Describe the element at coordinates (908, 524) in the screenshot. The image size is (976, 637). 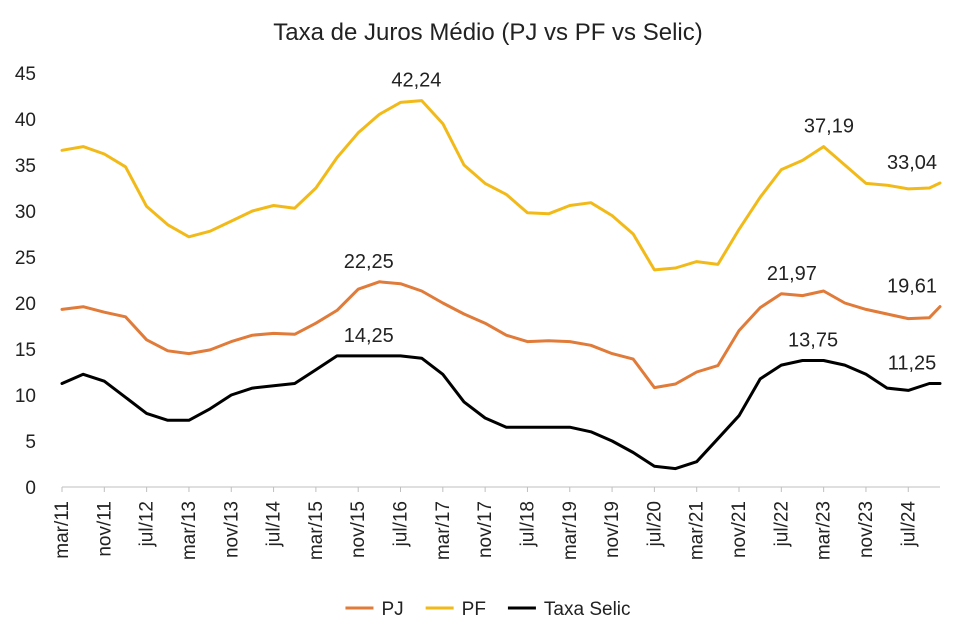
I see `x-tick-label: jul/24` at that location.